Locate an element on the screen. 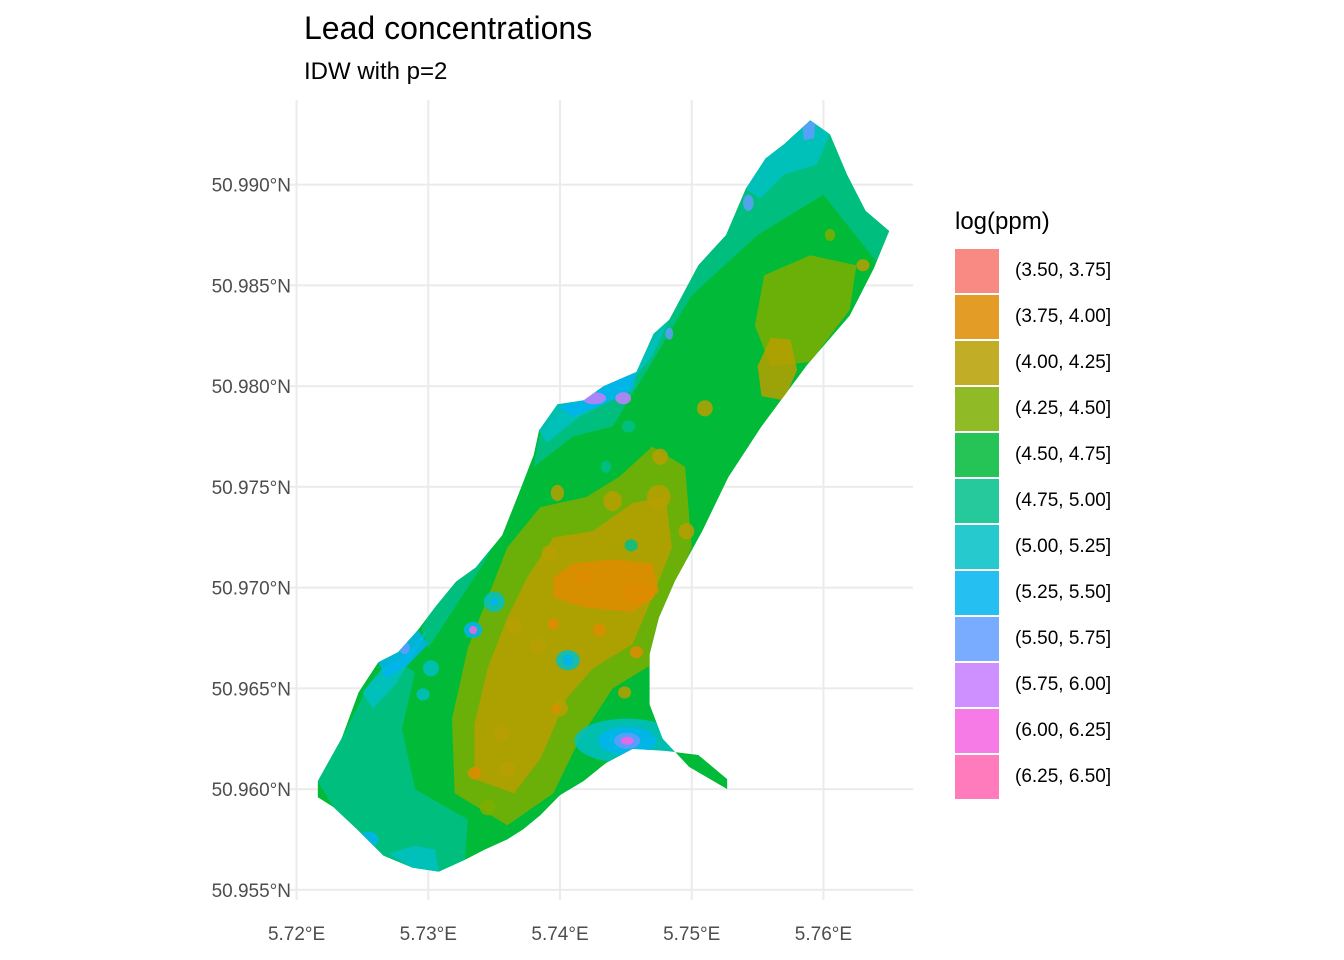 This screenshot has height=960, width=1344. legend-item: (3.50, 3.75] is located at coordinates (1033, 271).